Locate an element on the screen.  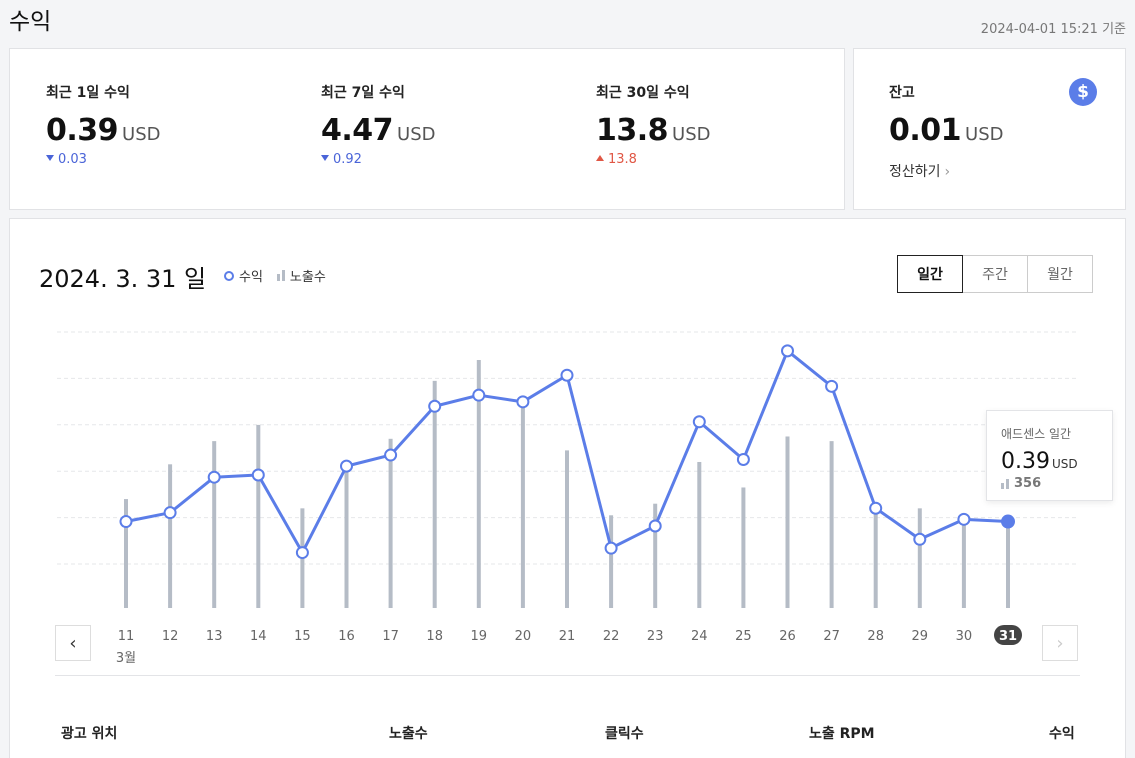
settle-link-label: 정산하기 is located at coordinates (915, 172).